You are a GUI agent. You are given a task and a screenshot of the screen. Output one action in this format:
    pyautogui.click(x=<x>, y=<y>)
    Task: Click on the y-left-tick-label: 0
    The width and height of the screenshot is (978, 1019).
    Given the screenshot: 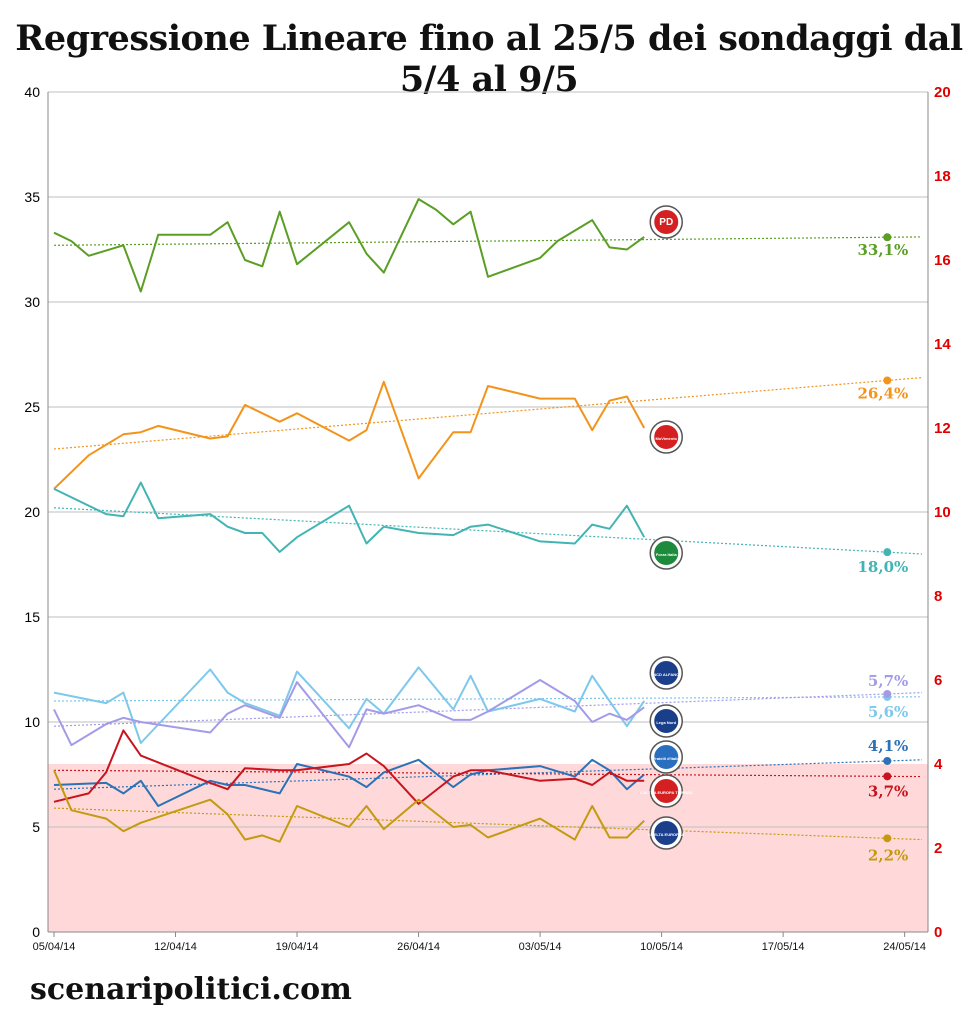 What is the action you would take?
    pyautogui.click(x=36, y=932)
    